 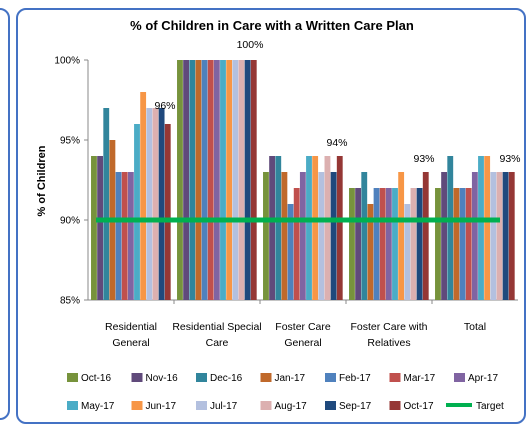 I want to click on data-label: 94%, so click(x=336, y=143).